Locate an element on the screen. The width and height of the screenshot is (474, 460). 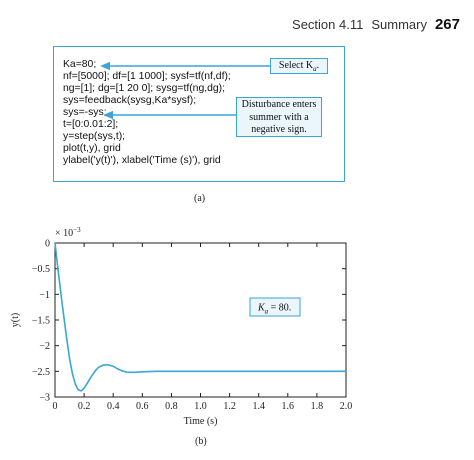
x-tick-label: 0.4 is located at coordinates (113, 406).